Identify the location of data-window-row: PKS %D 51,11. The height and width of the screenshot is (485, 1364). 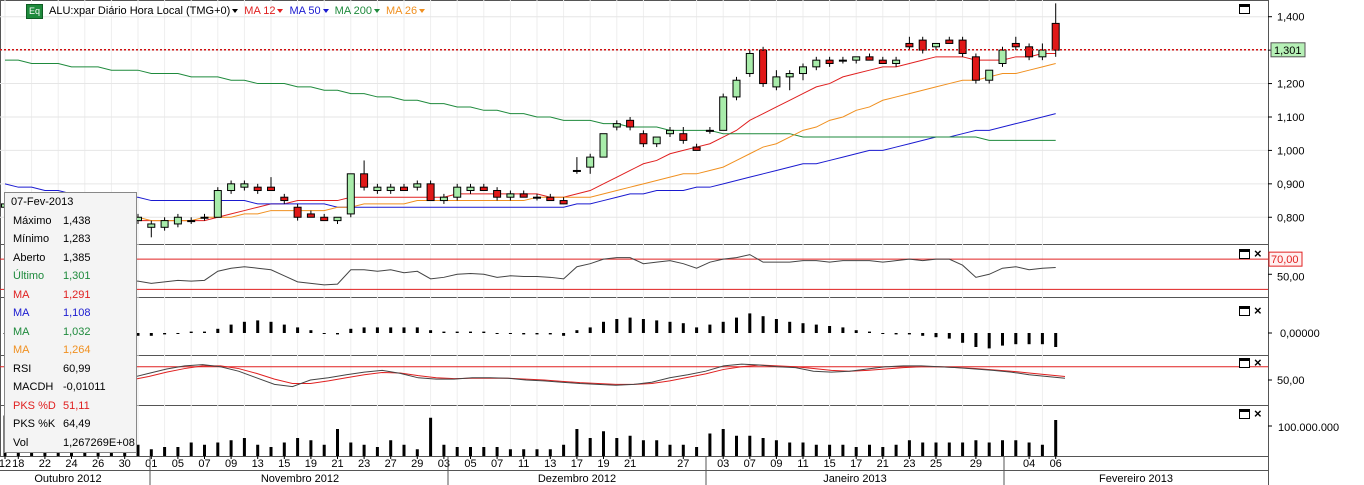
(70, 406).